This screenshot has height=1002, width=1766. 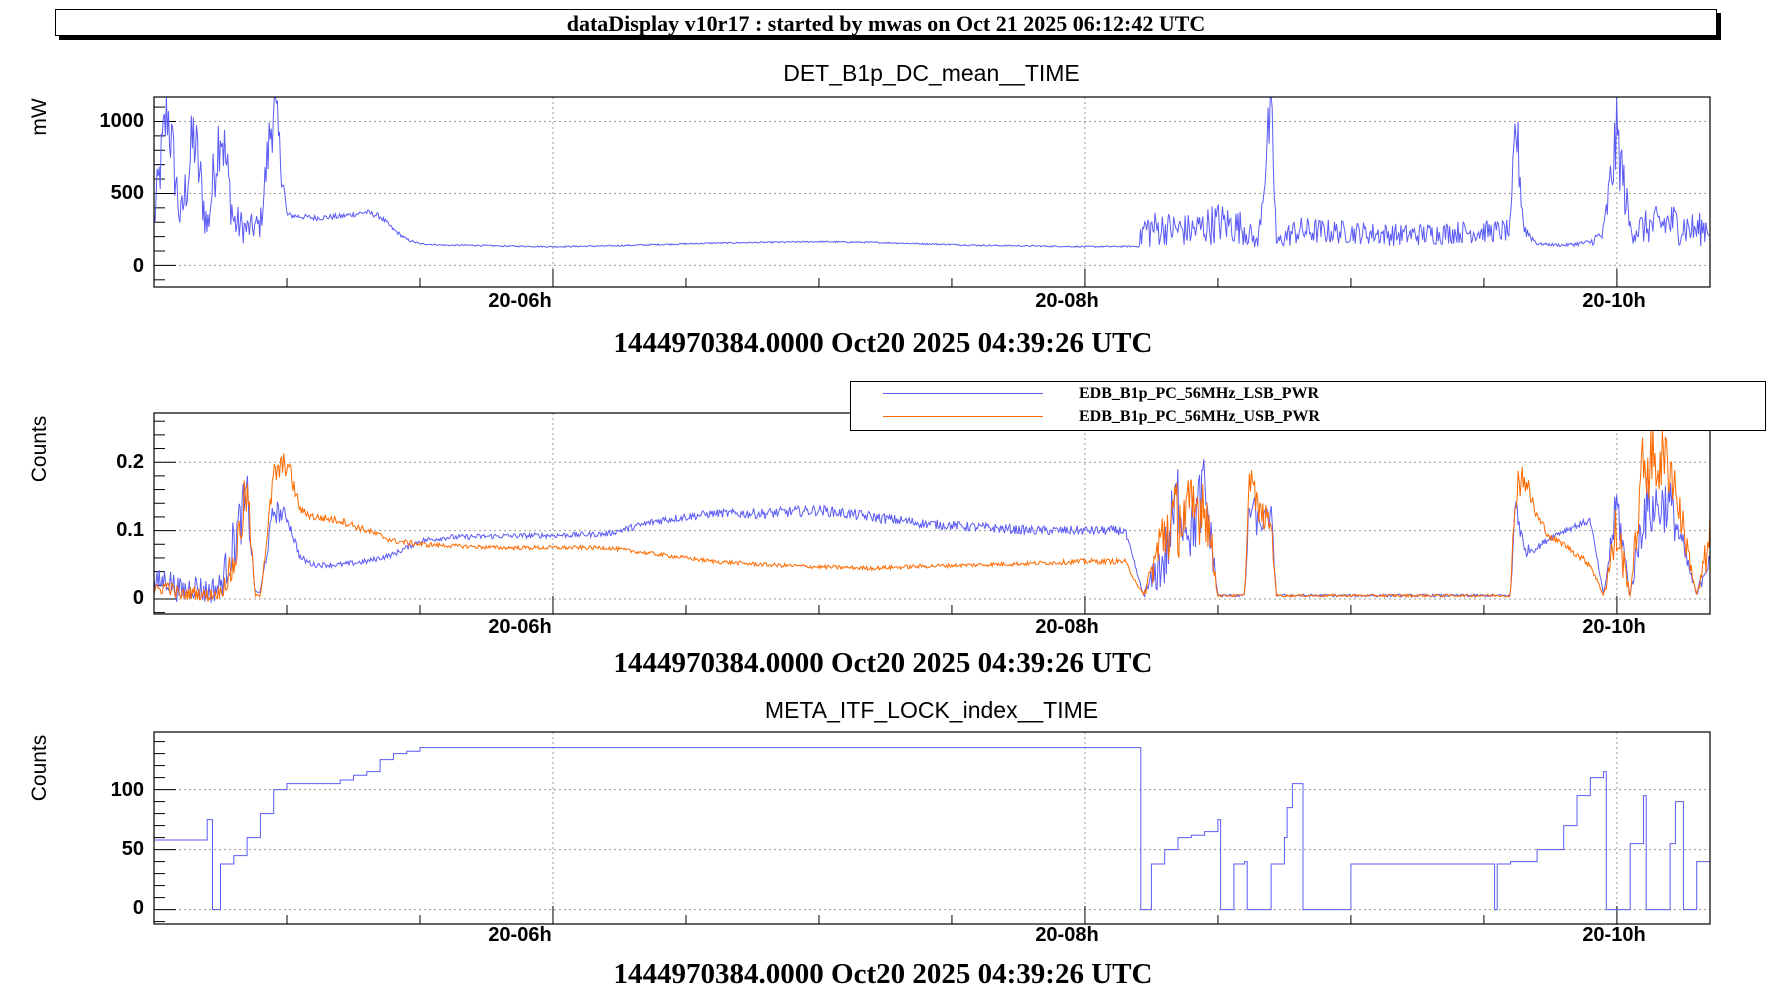 I want to click on panel-2-xtick-1: 20-08h, so click(x=1067, y=627).